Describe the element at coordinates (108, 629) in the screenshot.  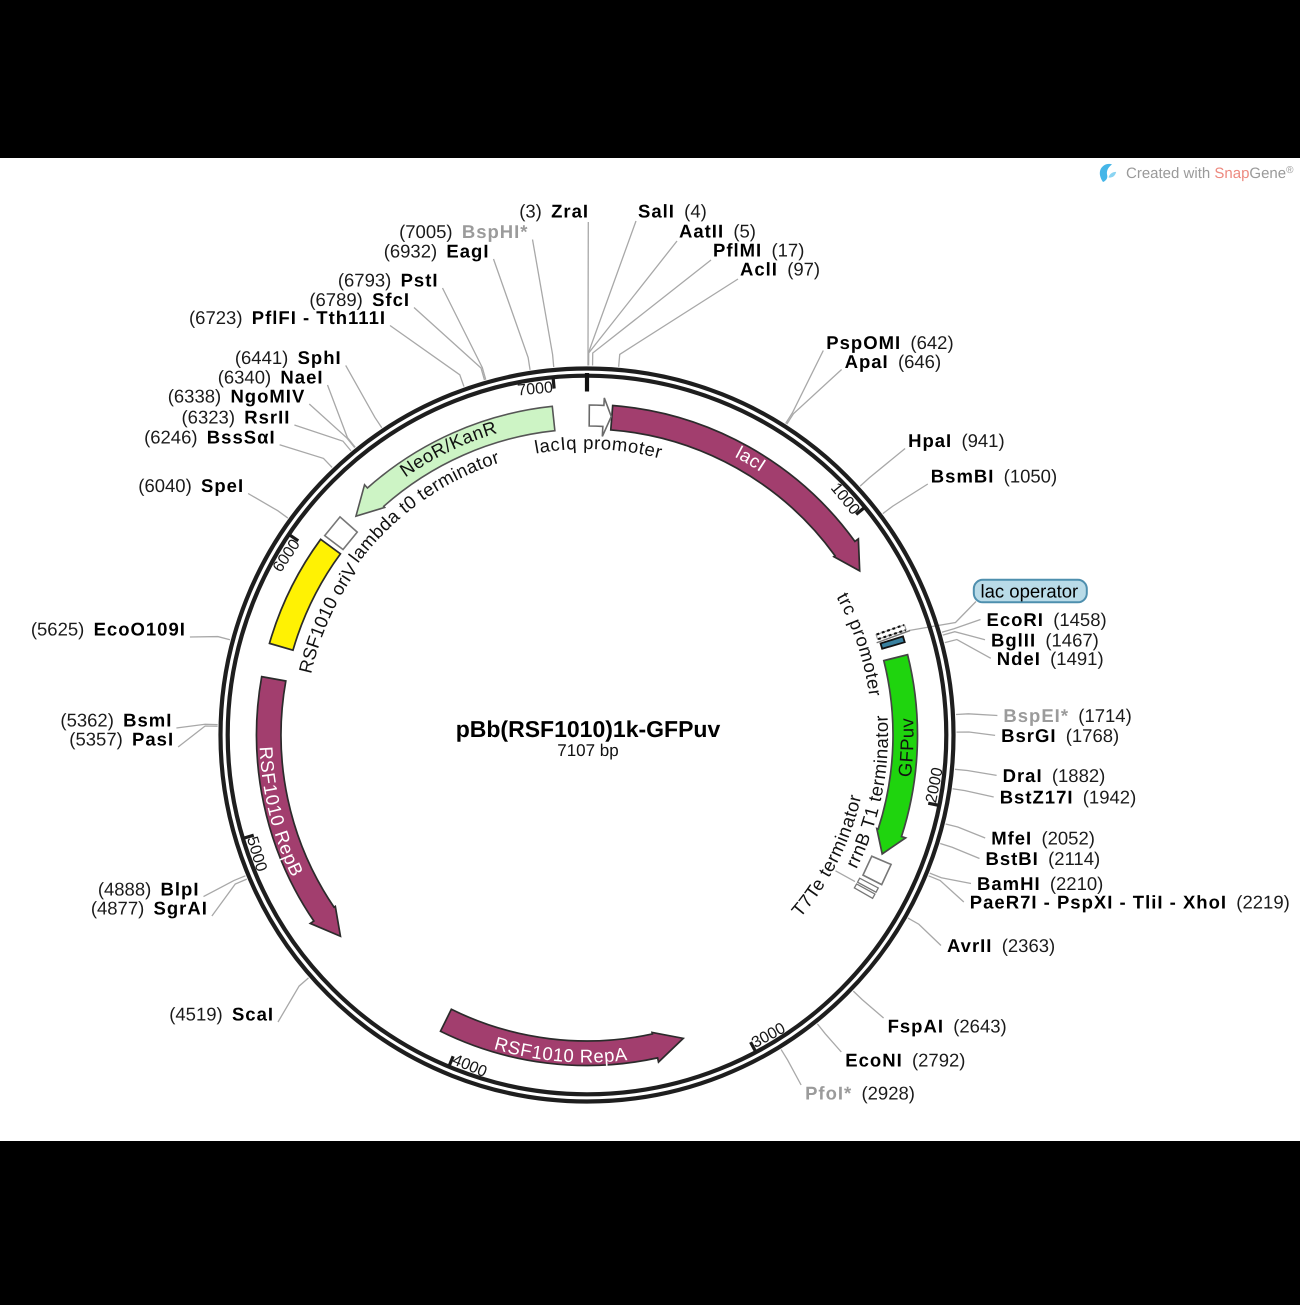
I see `svg-text: (5625) EcoO109I` at that location.